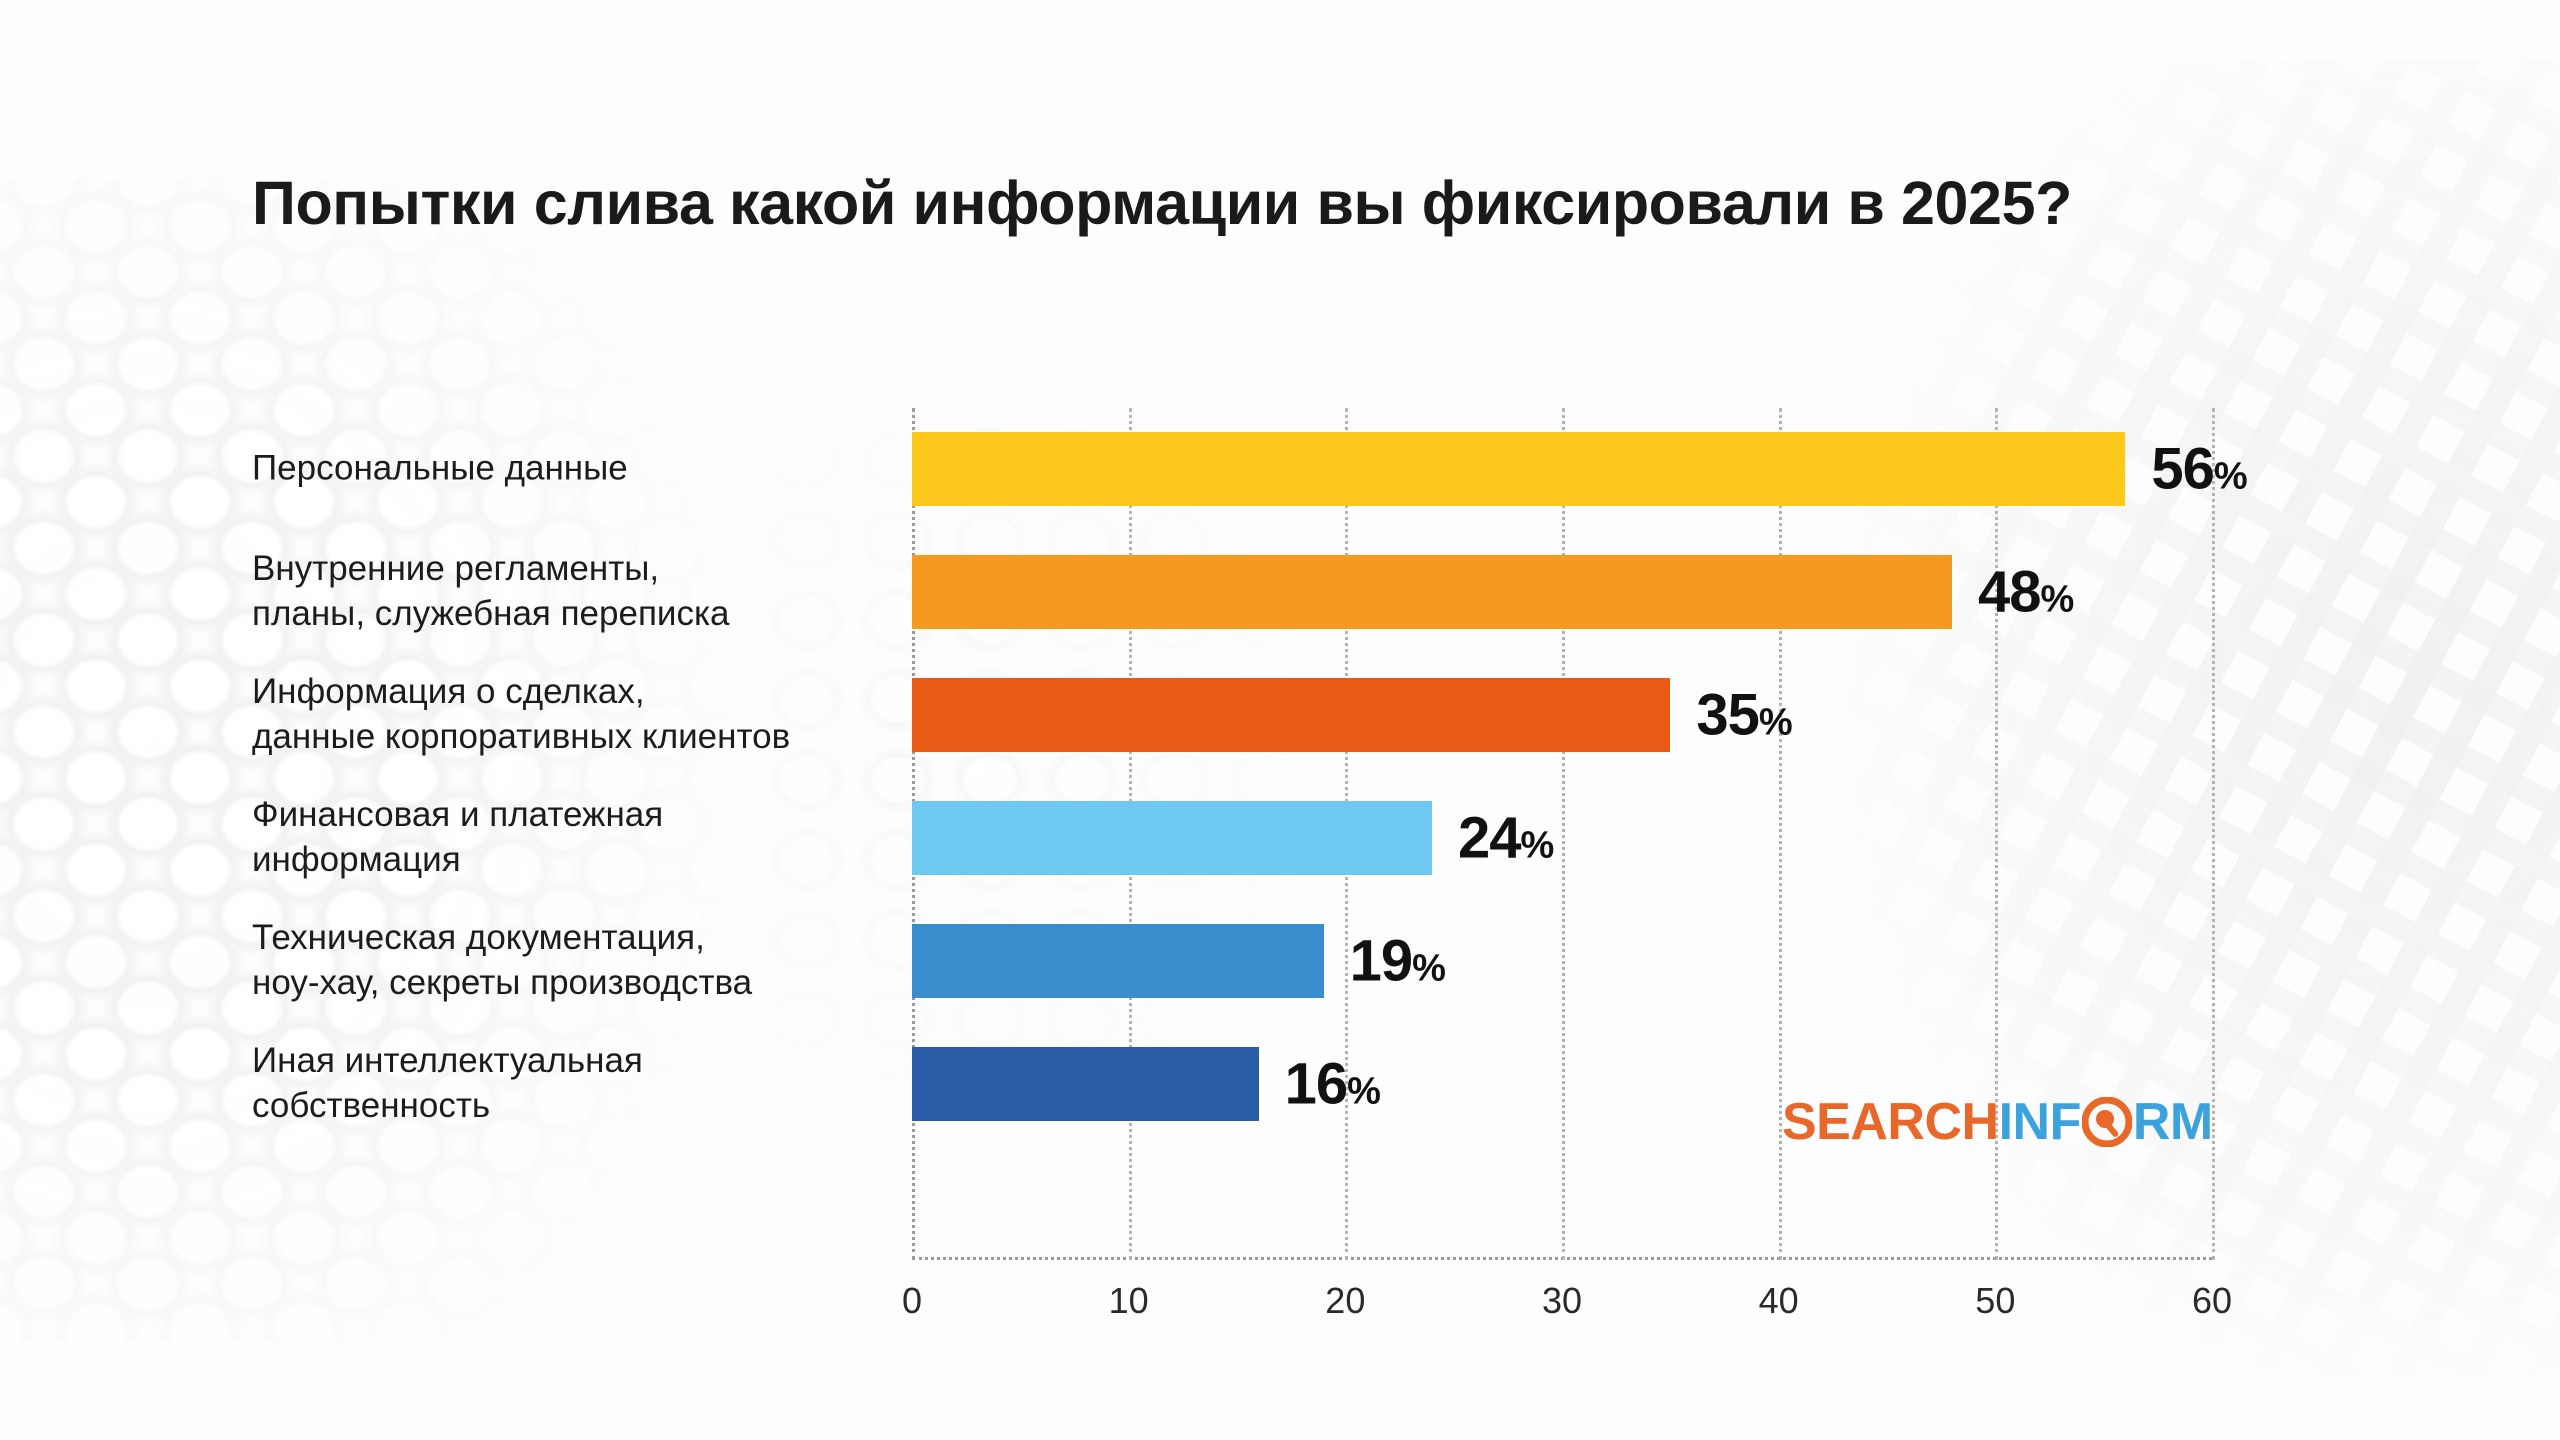  What do you see at coordinates (1890, 1122) in the screenshot?
I see `logo-text-search: SEARCH` at bounding box center [1890, 1122].